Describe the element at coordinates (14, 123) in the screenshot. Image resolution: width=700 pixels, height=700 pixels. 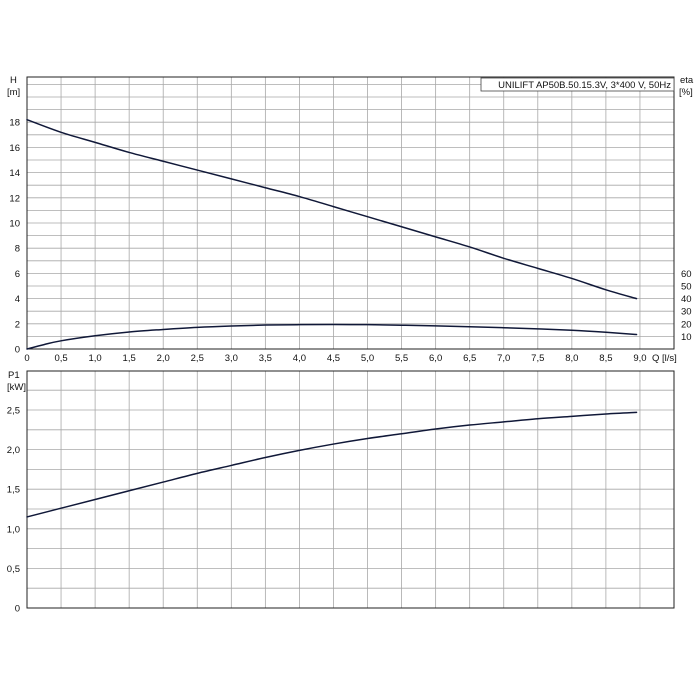
I see `y-tick-label: 18` at that location.